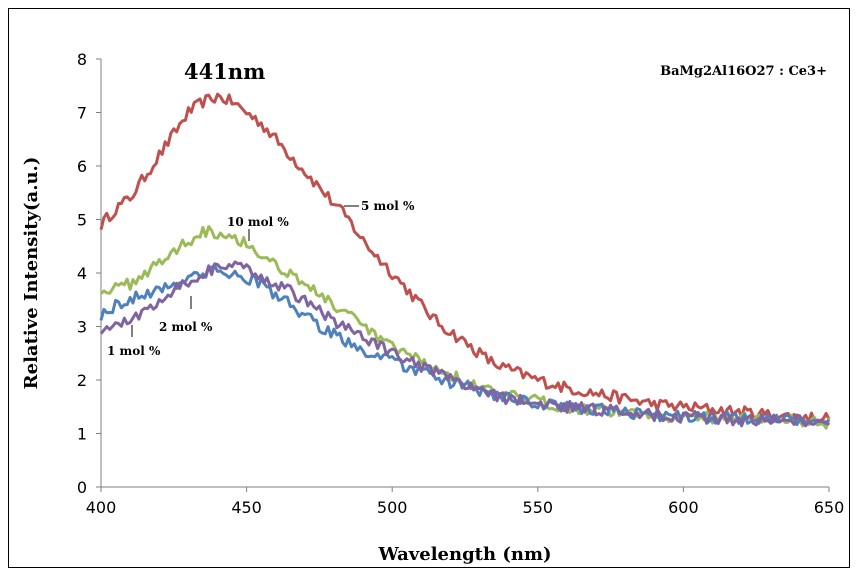  I want to click on y-tick-label: 4, so click(82, 273).